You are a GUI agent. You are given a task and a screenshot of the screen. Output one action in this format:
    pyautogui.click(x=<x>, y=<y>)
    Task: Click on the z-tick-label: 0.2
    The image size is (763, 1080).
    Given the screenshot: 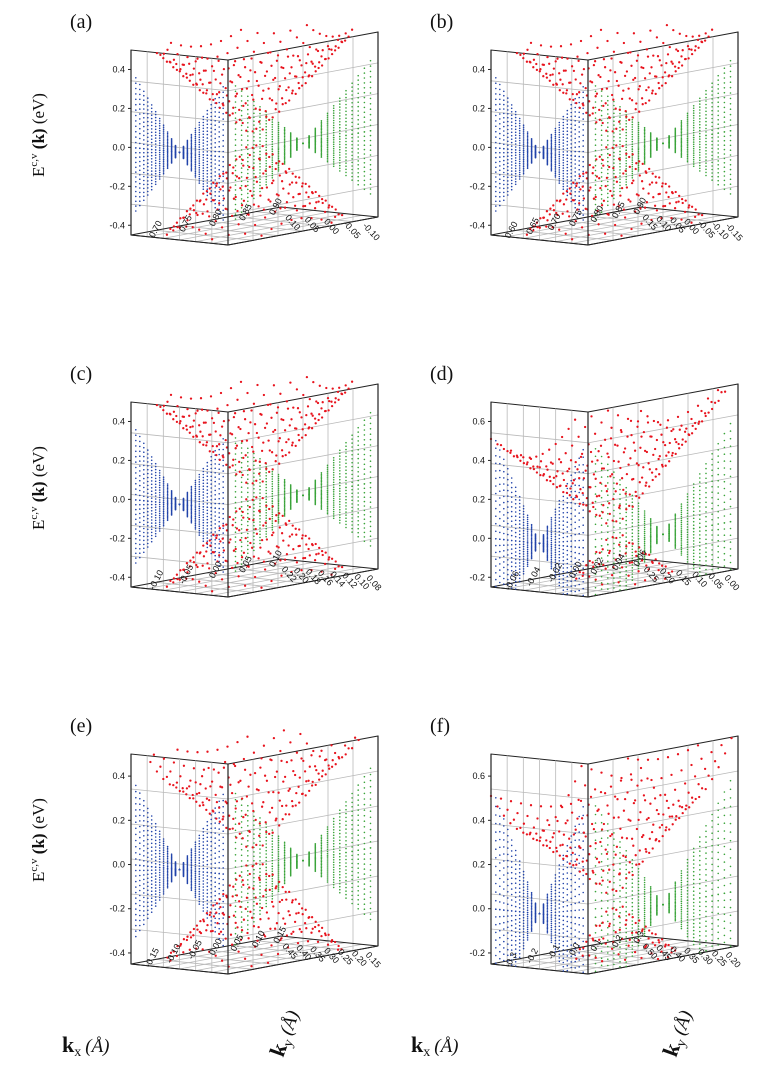 What is the action you would take?
    pyautogui.click(x=118, y=108)
    